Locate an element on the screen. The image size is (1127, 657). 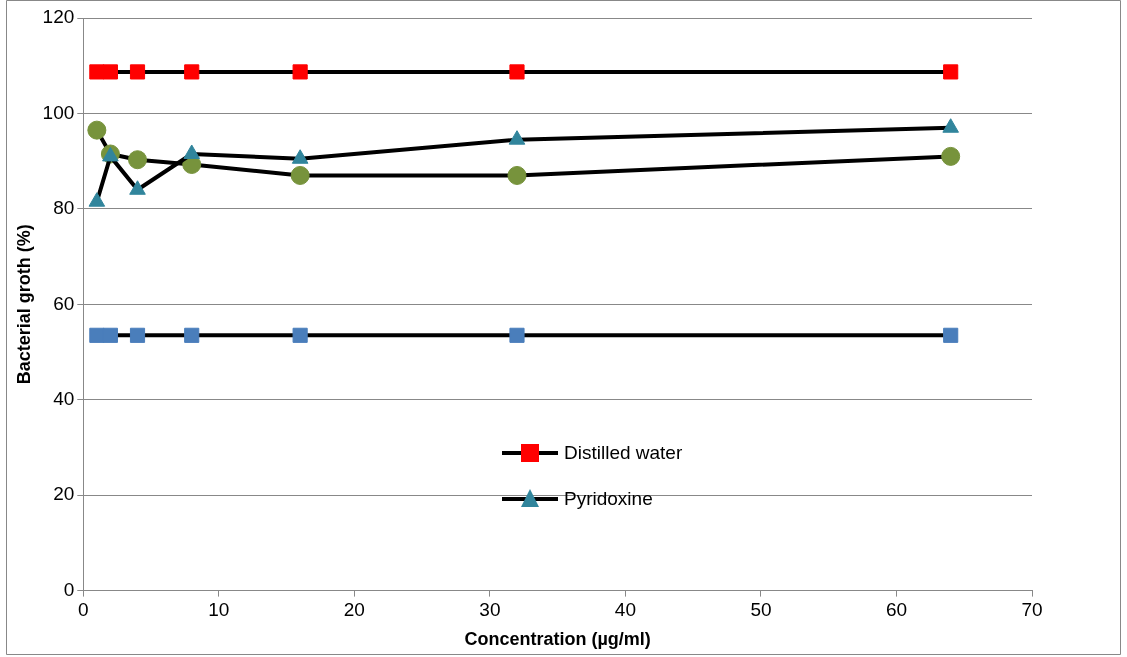
x-tick-label: 60 is located at coordinates (896, 610).